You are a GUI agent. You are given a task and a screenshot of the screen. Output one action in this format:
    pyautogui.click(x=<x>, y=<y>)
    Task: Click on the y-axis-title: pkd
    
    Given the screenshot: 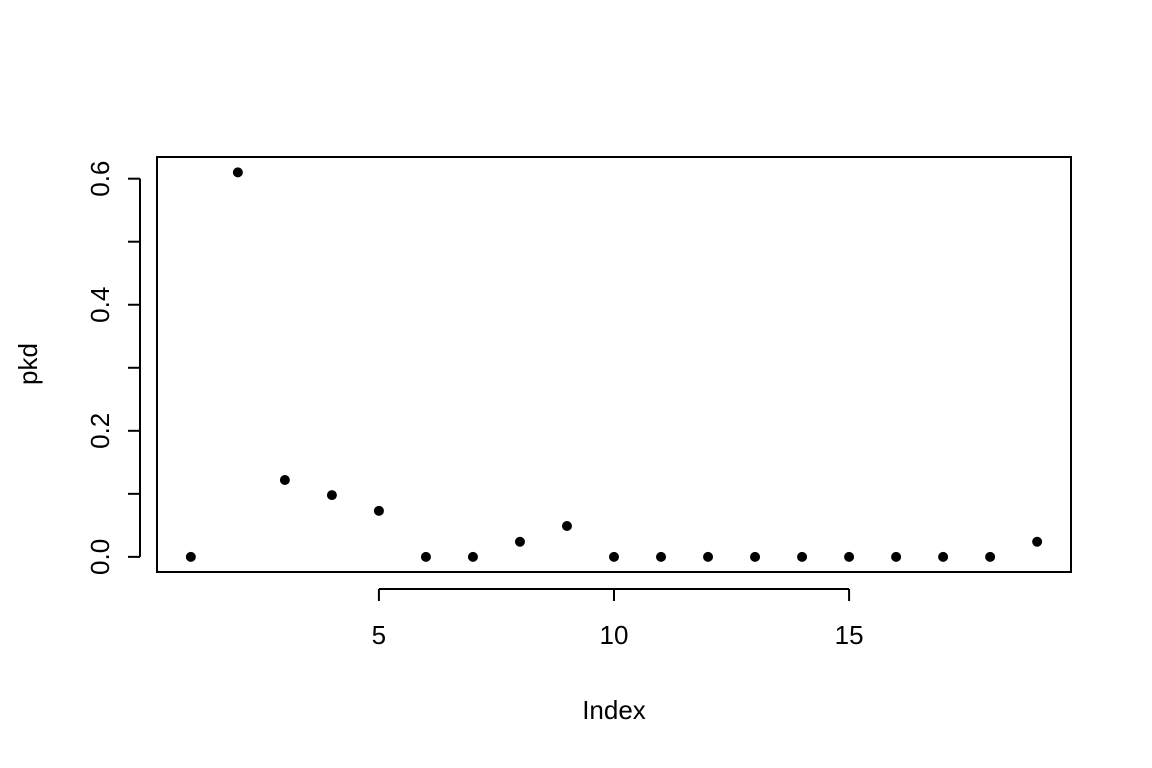 What is the action you would take?
    pyautogui.click(x=28, y=364)
    